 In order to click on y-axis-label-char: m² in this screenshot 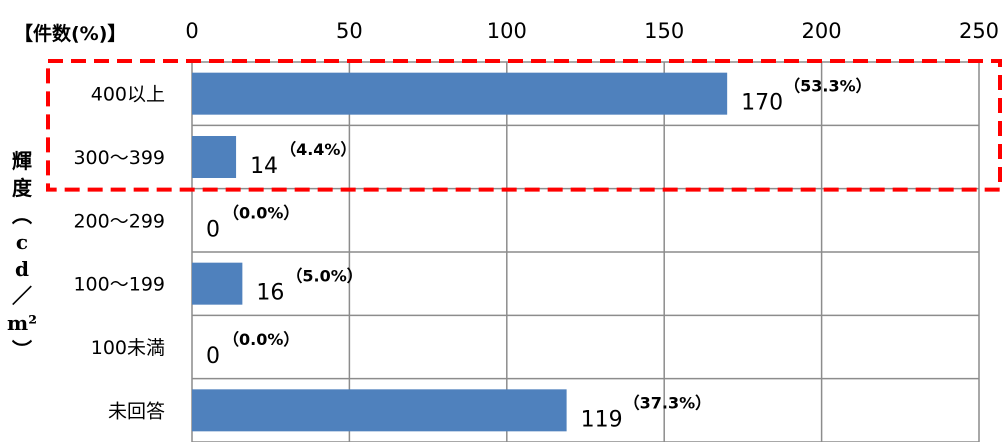, I will do `click(22, 323)`.